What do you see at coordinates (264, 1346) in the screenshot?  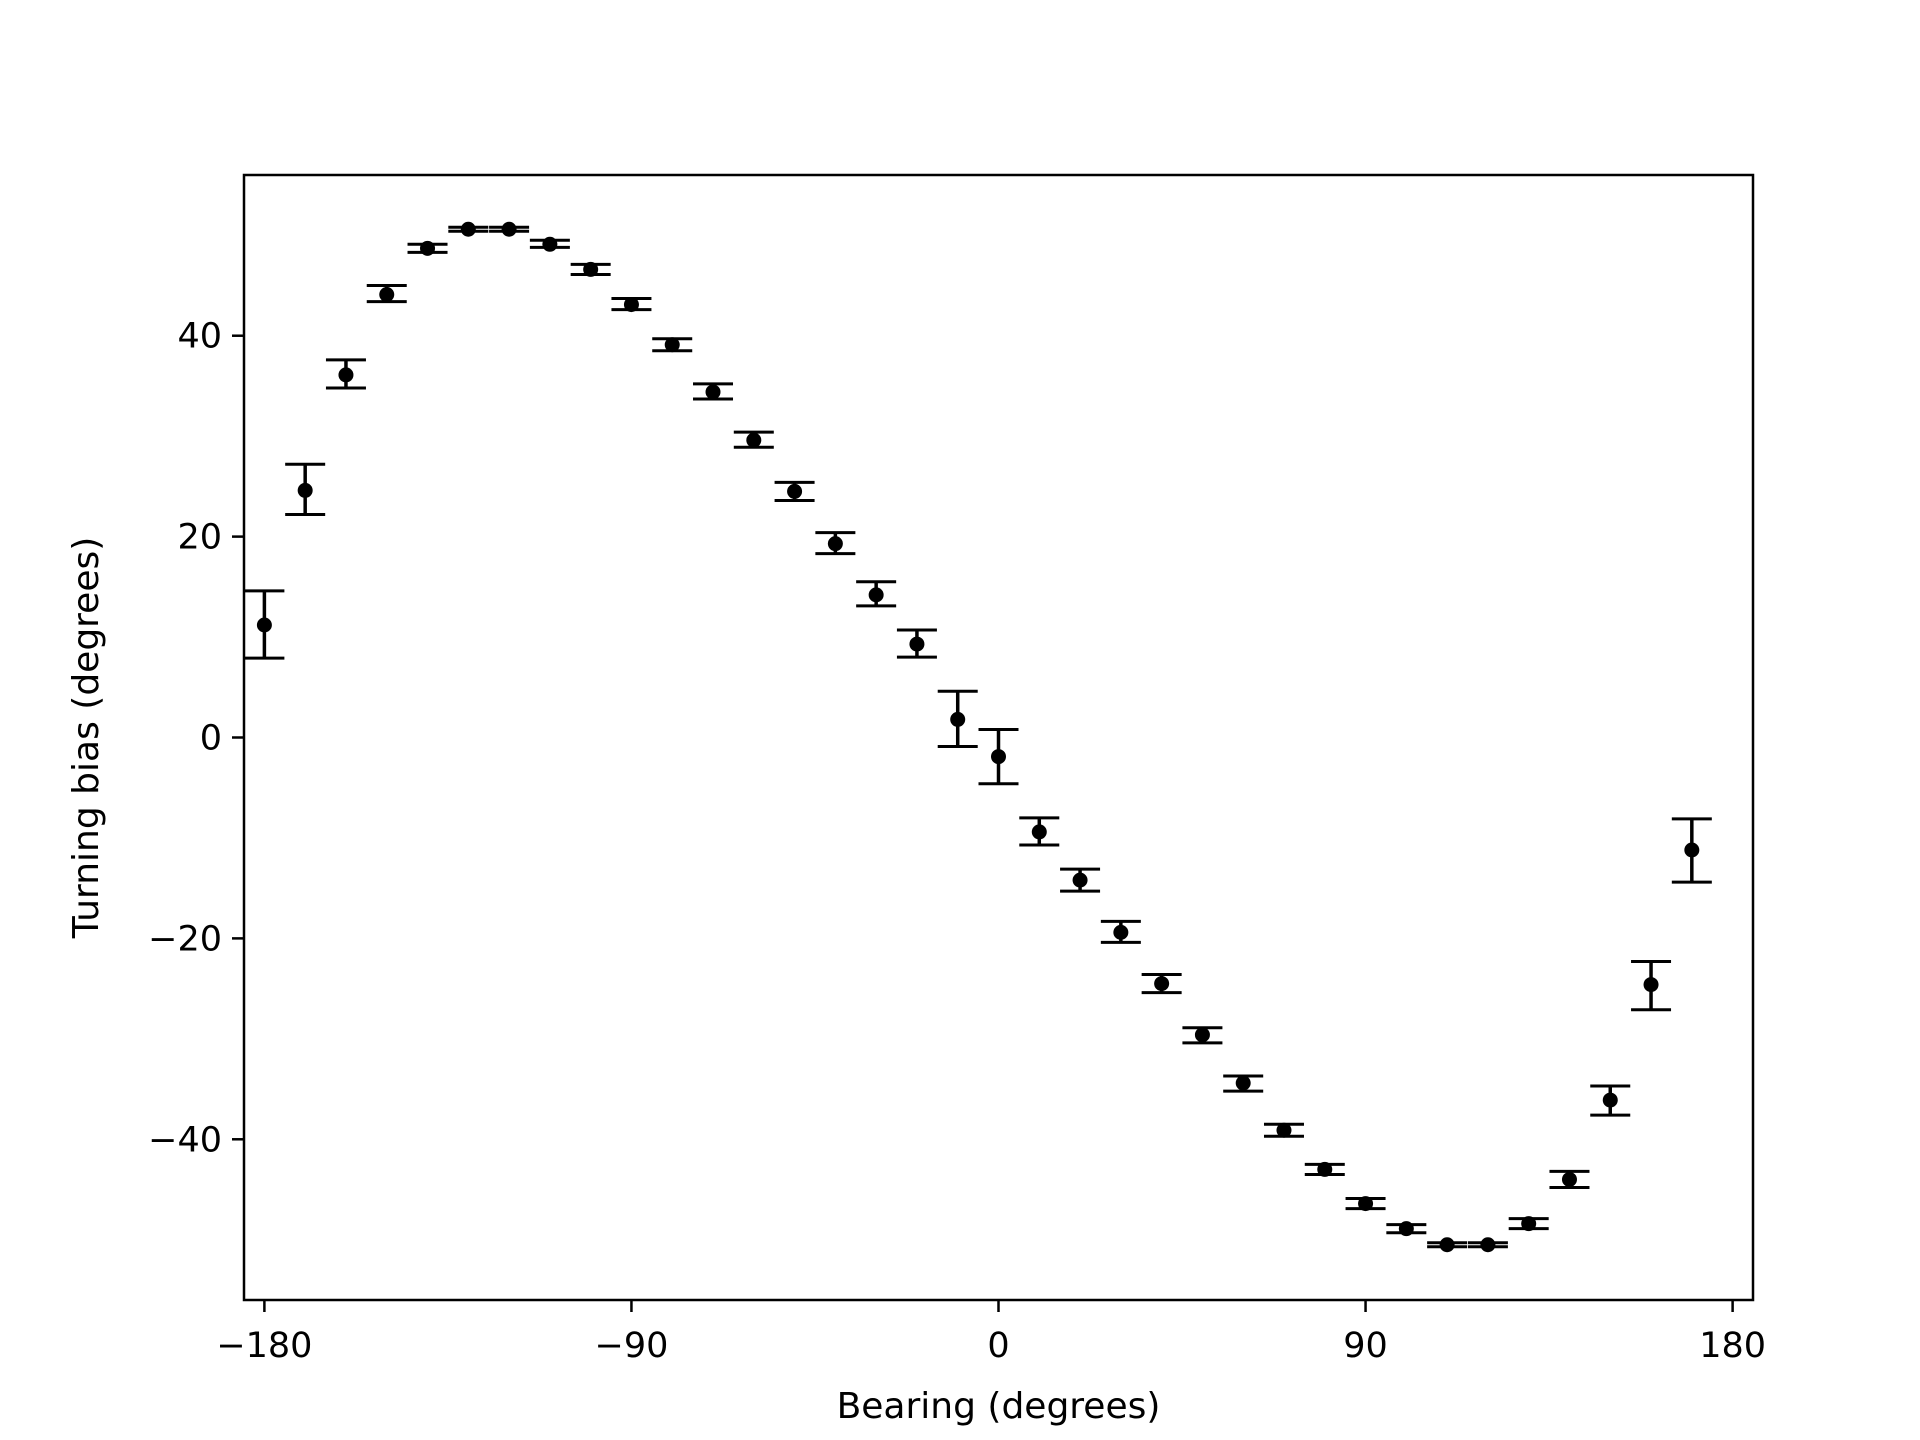 I see `x-tick-label: −180` at bounding box center [264, 1346].